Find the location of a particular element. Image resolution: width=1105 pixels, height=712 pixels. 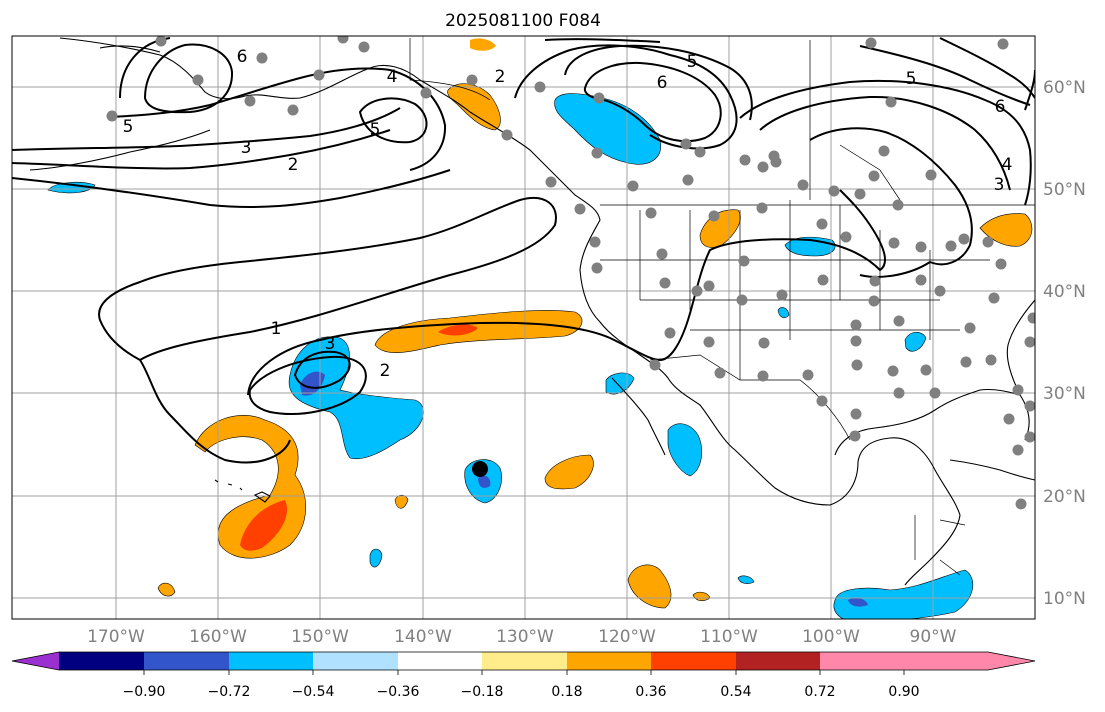

lat-label: 10°N is located at coordinates (1064, 599).